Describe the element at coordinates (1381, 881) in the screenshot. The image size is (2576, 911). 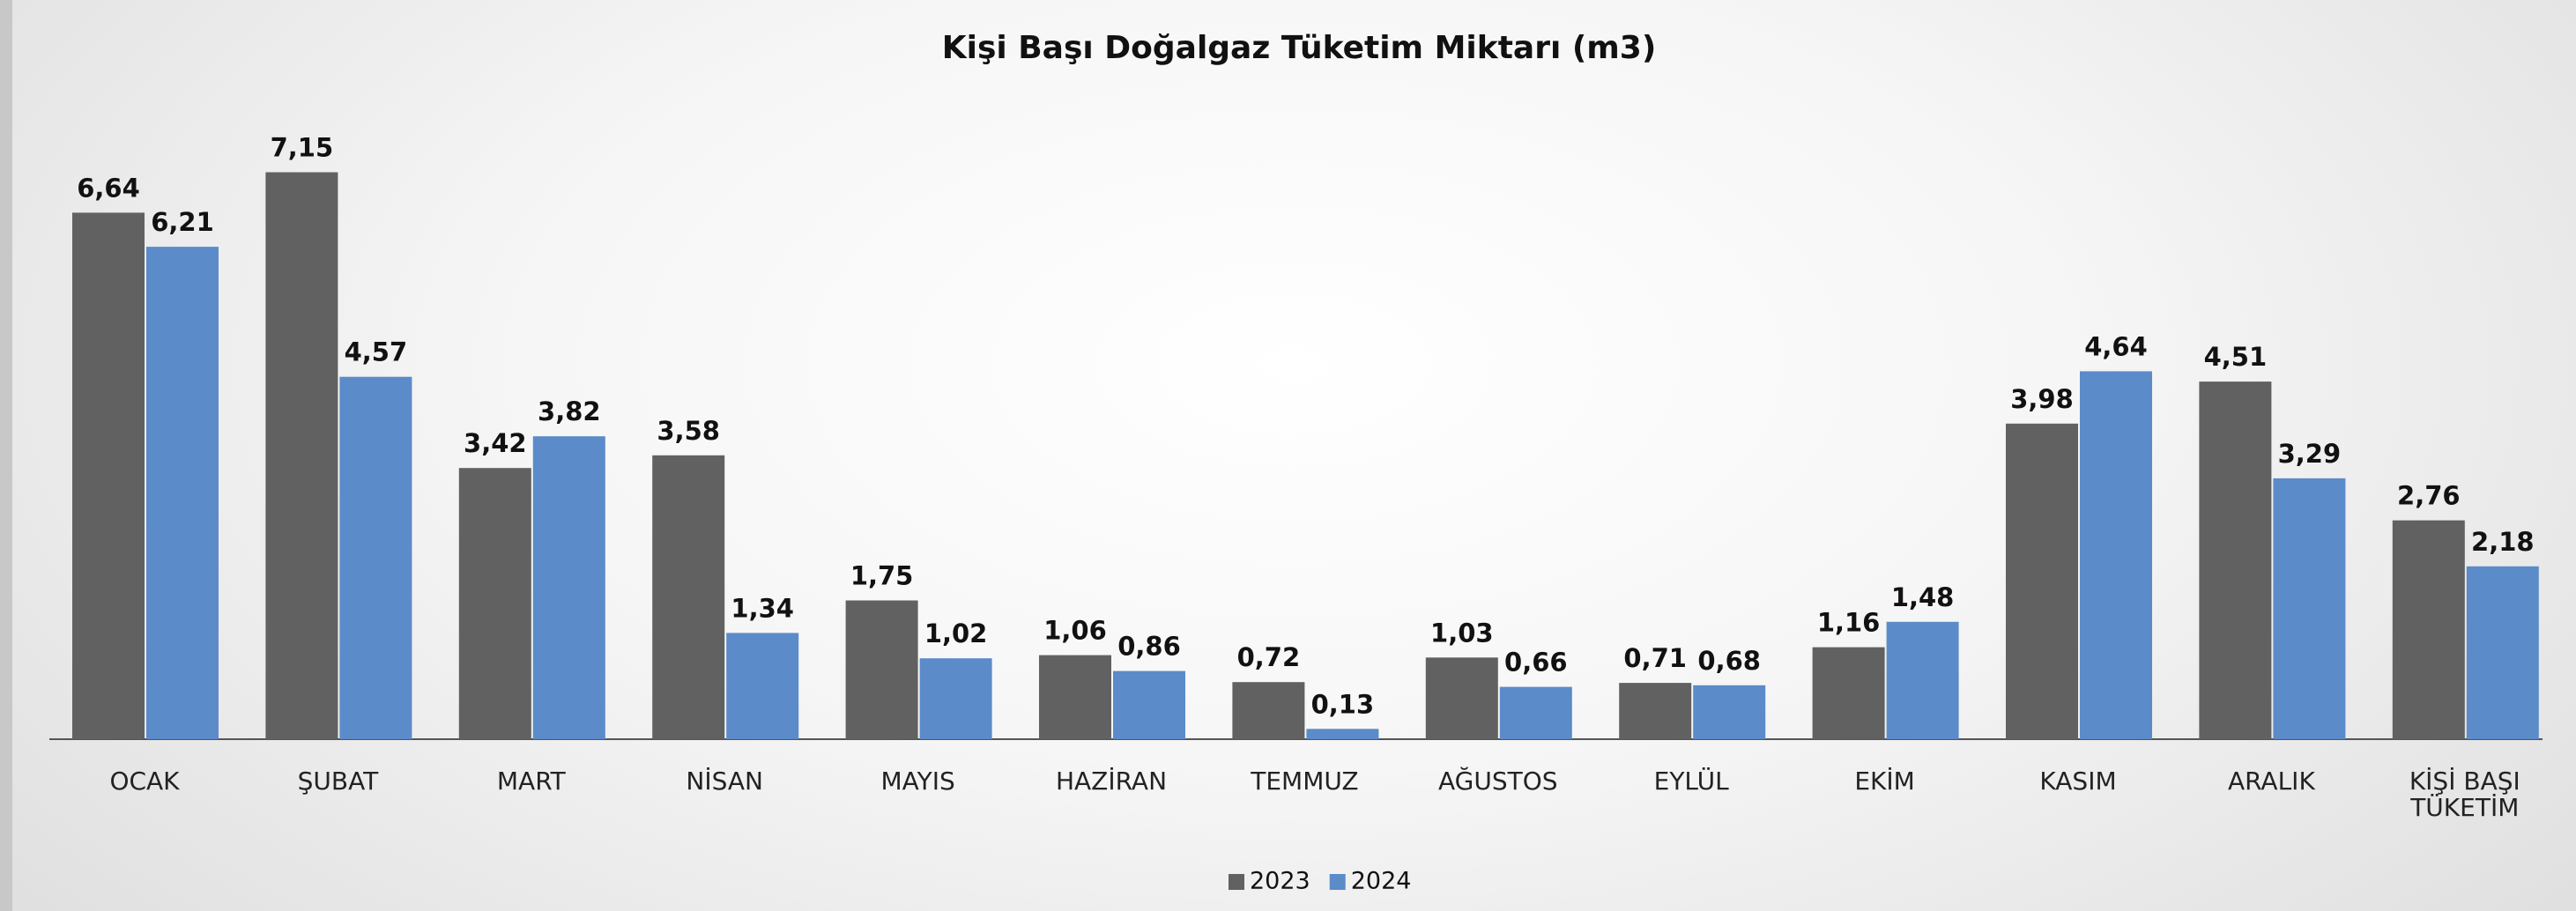
I see `legend-label: 2024` at that location.